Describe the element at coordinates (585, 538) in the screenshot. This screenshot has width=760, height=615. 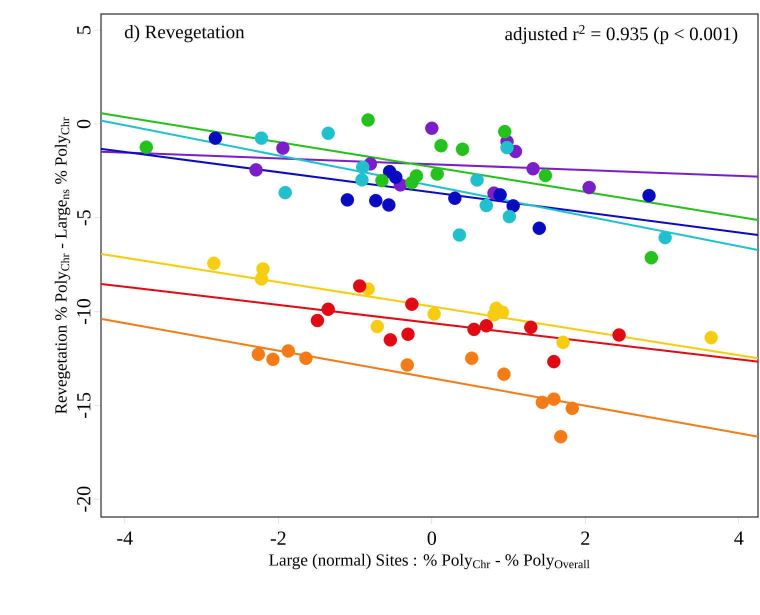
I see `x-tick-label: 2` at that location.